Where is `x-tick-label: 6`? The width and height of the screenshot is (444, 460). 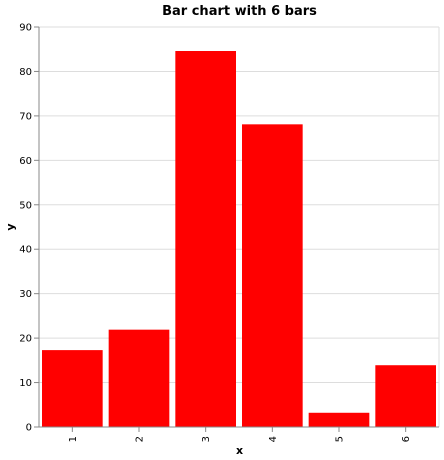
x-tick-label: 6 is located at coordinates (406, 439).